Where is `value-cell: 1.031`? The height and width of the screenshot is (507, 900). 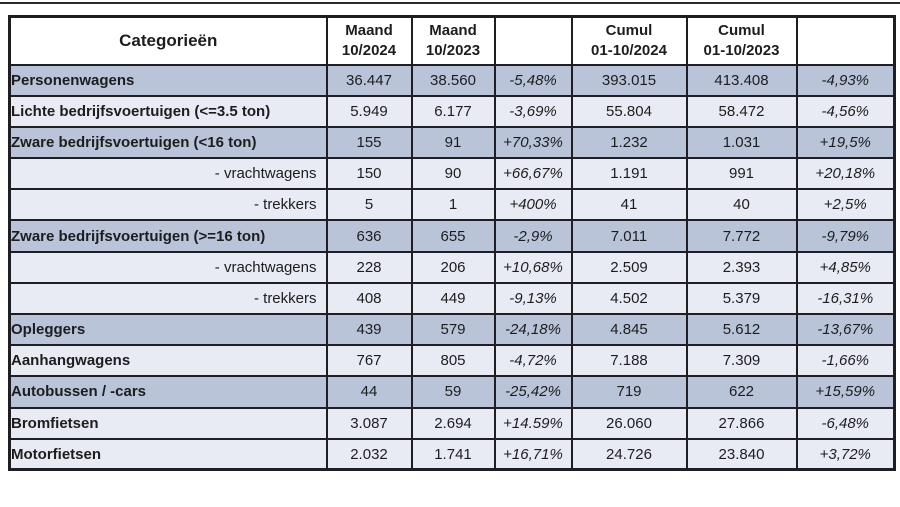 value-cell: 1.031 is located at coordinates (741, 142).